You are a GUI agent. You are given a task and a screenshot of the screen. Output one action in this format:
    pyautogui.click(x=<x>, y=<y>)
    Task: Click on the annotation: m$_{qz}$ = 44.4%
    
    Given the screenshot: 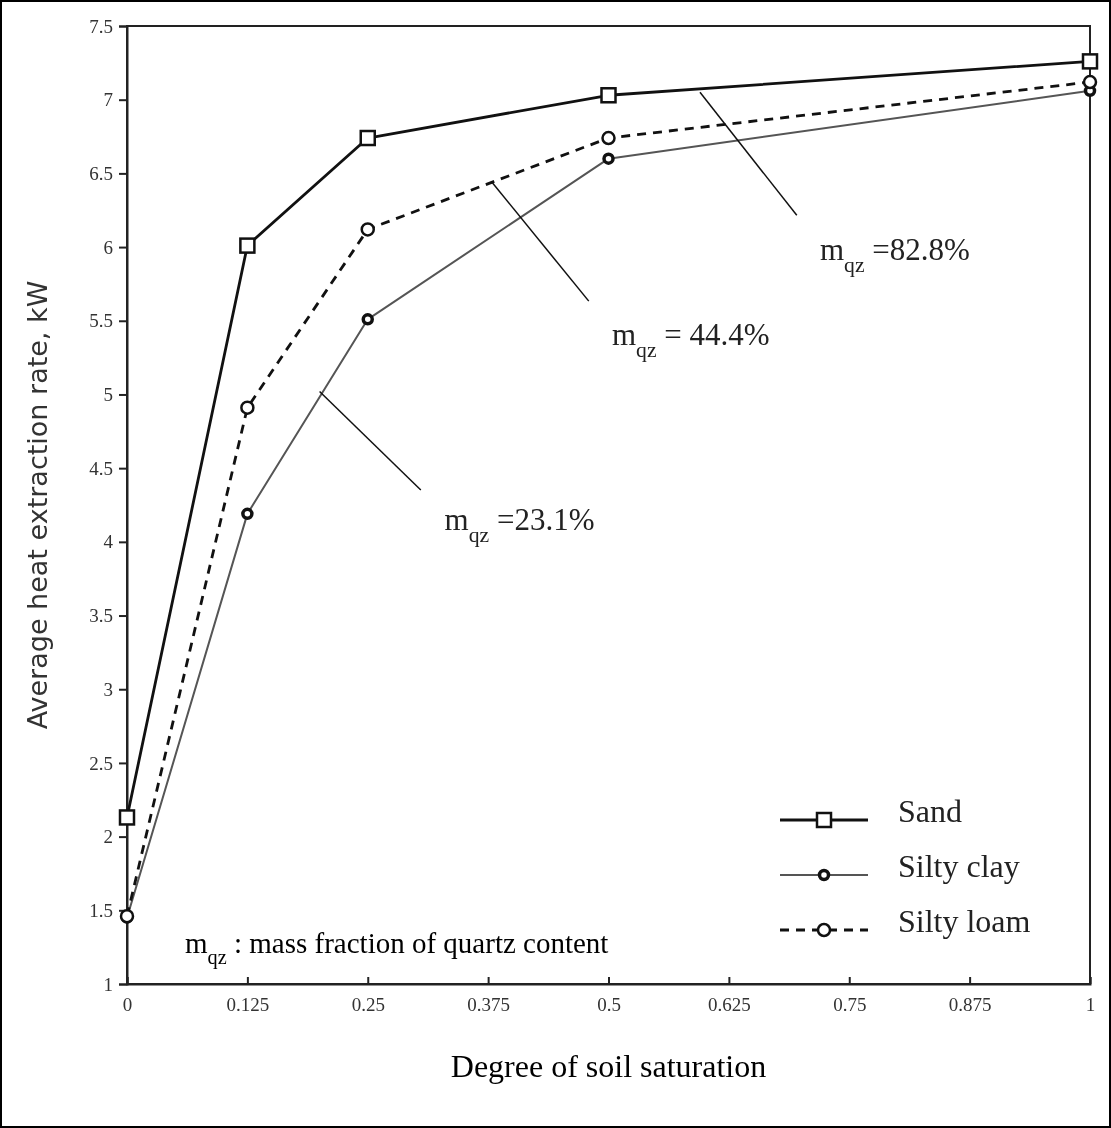 What is the action you would take?
    pyautogui.click(x=690, y=340)
    